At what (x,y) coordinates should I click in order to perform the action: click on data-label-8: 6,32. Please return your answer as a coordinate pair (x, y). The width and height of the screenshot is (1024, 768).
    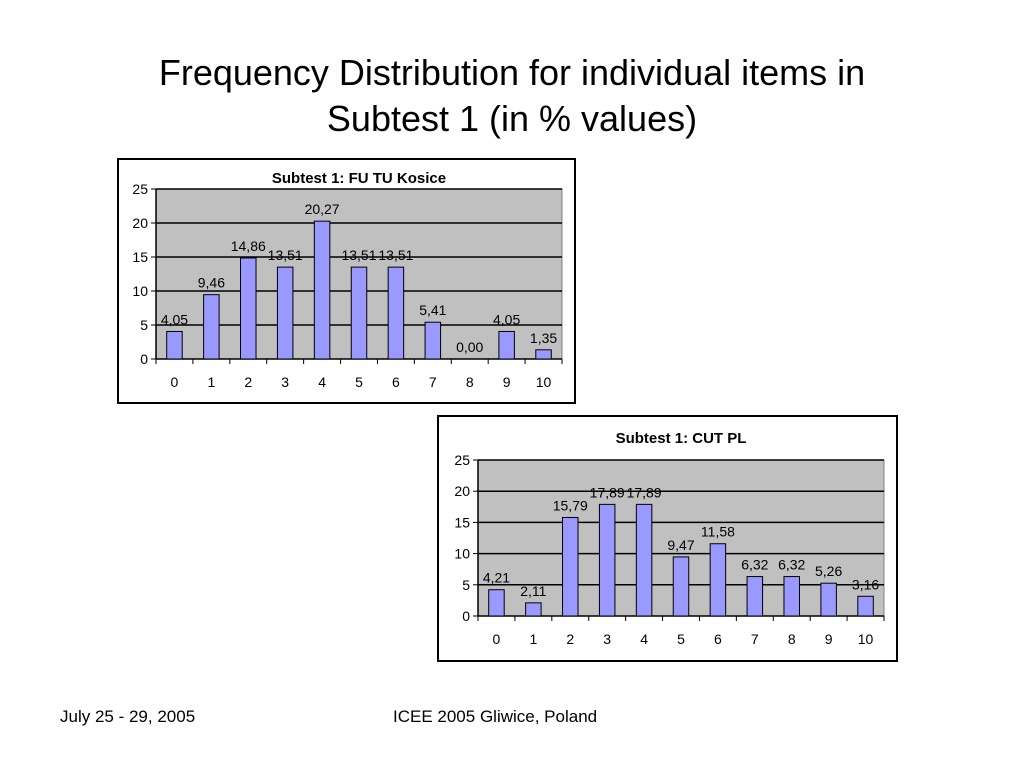
    Looking at the image, I should click on (791, 565).